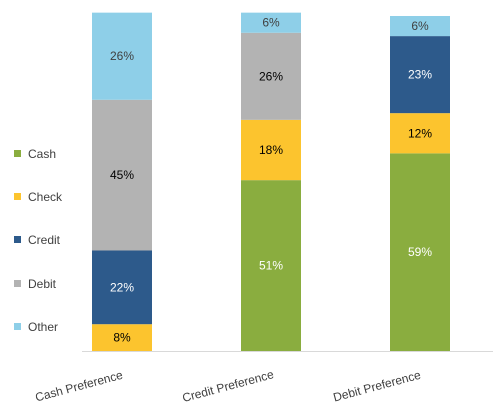 The width and height of the screenshot is (503, 418). Describe the element at coordinates (17, 196) in the screenshot. I see `legend-swatch-check` at that location.